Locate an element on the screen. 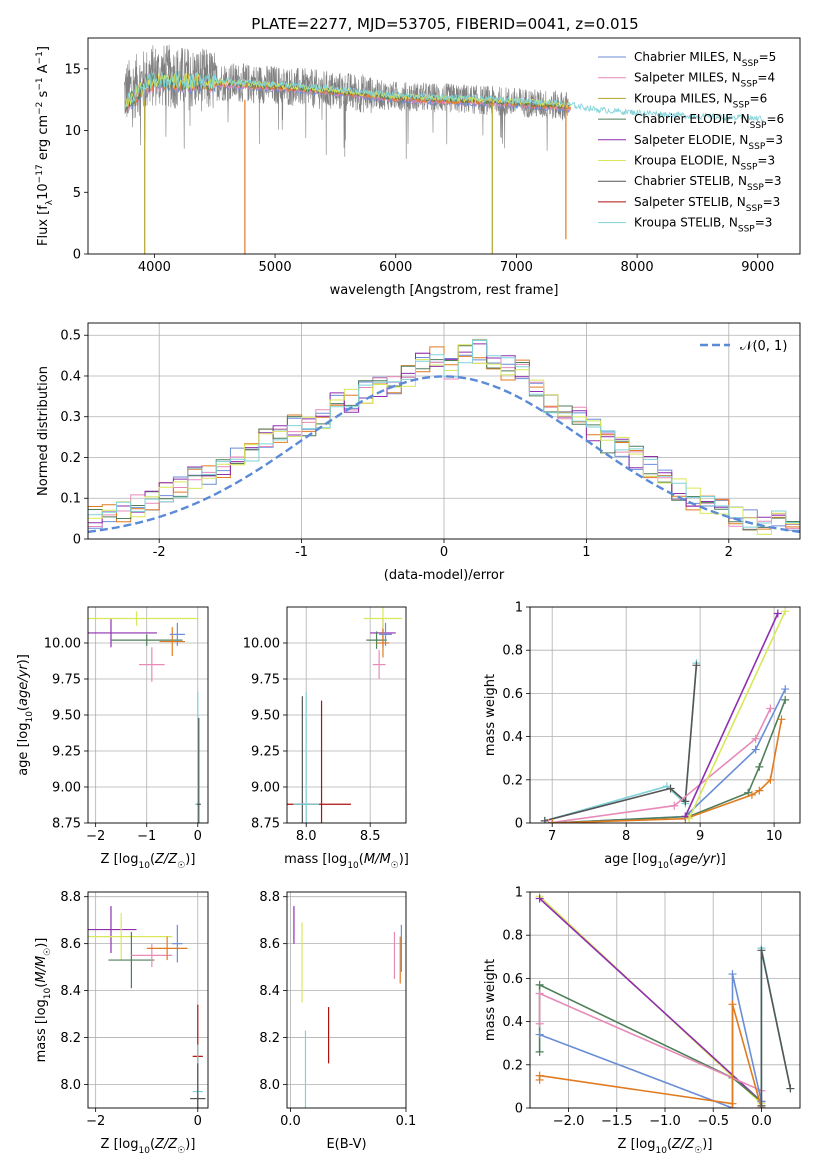 The width and height of the screenshot is (819, 1170). x-tick-label: 9 is located at coordinates (700, 836).